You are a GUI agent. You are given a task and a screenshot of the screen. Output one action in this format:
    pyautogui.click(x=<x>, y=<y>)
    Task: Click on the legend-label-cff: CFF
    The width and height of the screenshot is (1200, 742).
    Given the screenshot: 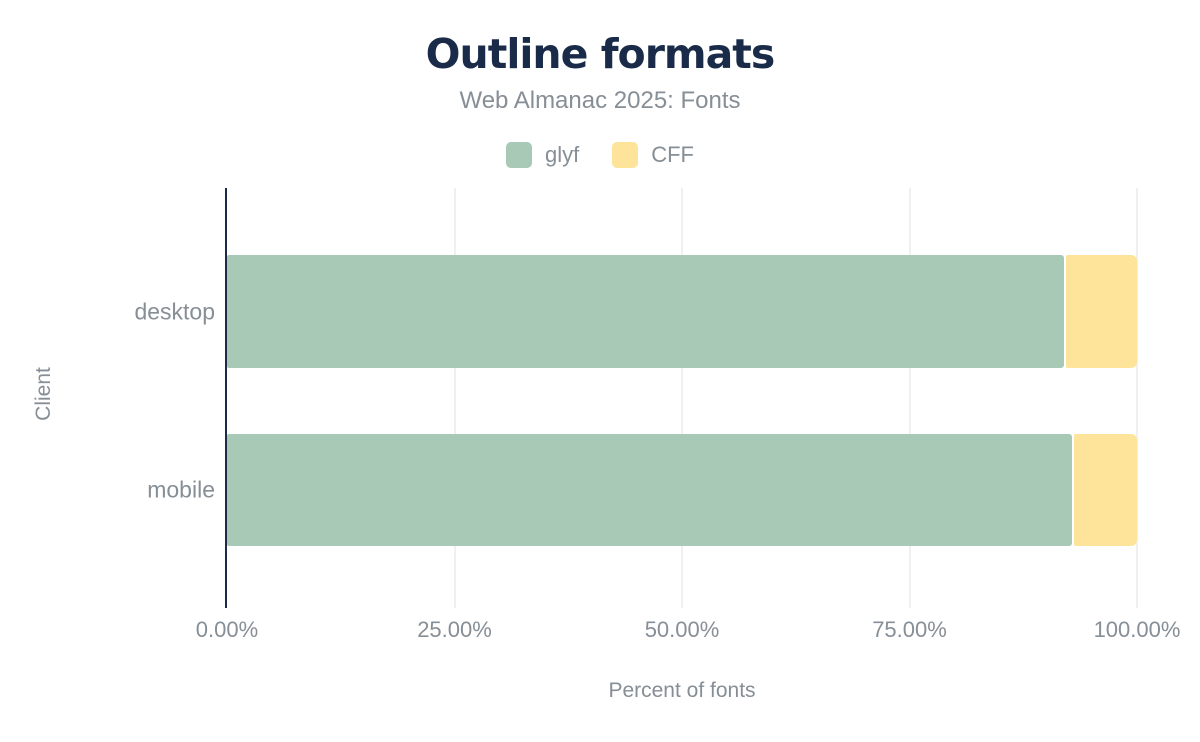 What is the action you would take?
    pyautogui.click(x=672, y=154)
    